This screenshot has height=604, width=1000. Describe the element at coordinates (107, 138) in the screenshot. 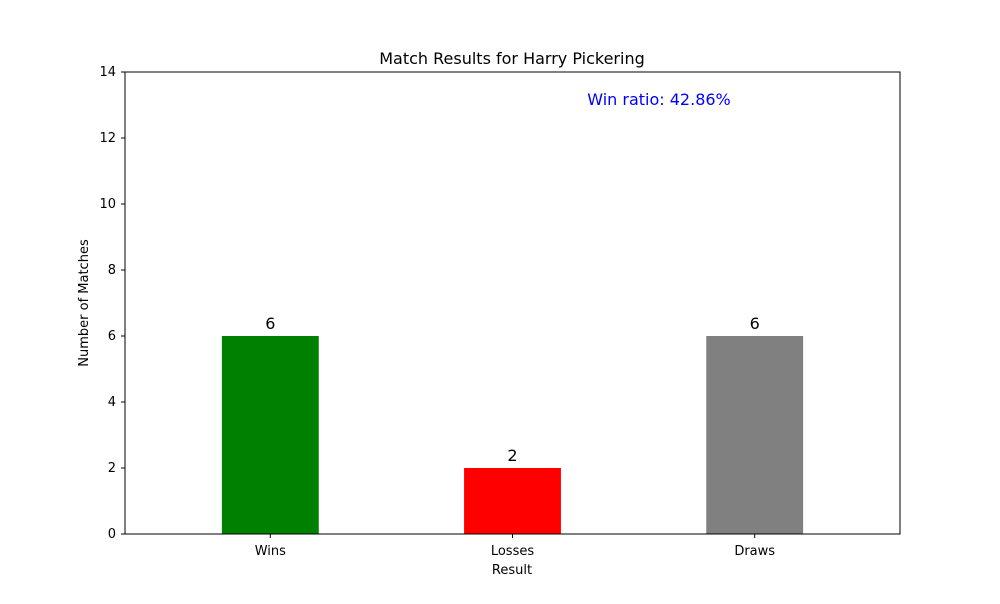

I see `y-tick-label: 12` at that location.